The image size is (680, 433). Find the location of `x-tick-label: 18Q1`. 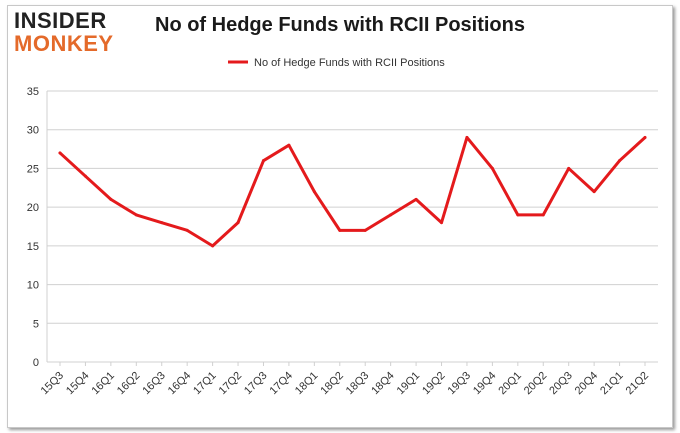

x-tick-label: 18Q1 is located at coordinates (307, 384).